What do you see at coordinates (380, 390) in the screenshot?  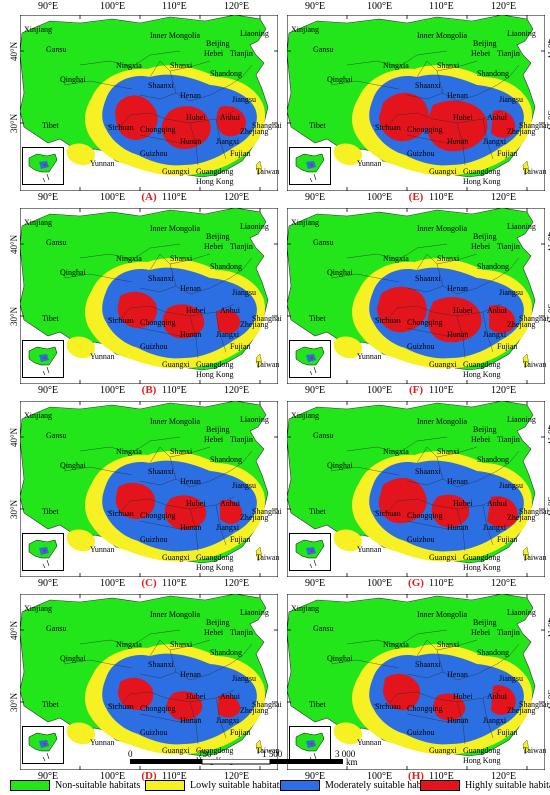 I see `lon-label-bottom: 100°E` at bounding box center [380, 390].